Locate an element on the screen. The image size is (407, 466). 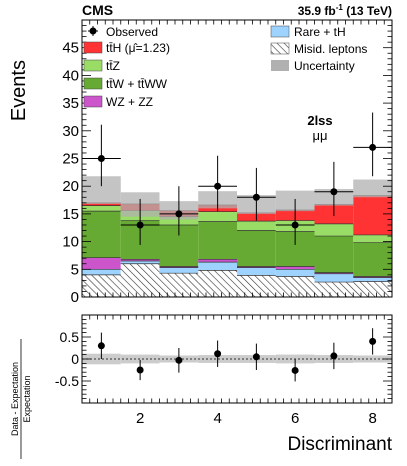
main-ytick-label-35: 35 is located at coordinates (70, 103).